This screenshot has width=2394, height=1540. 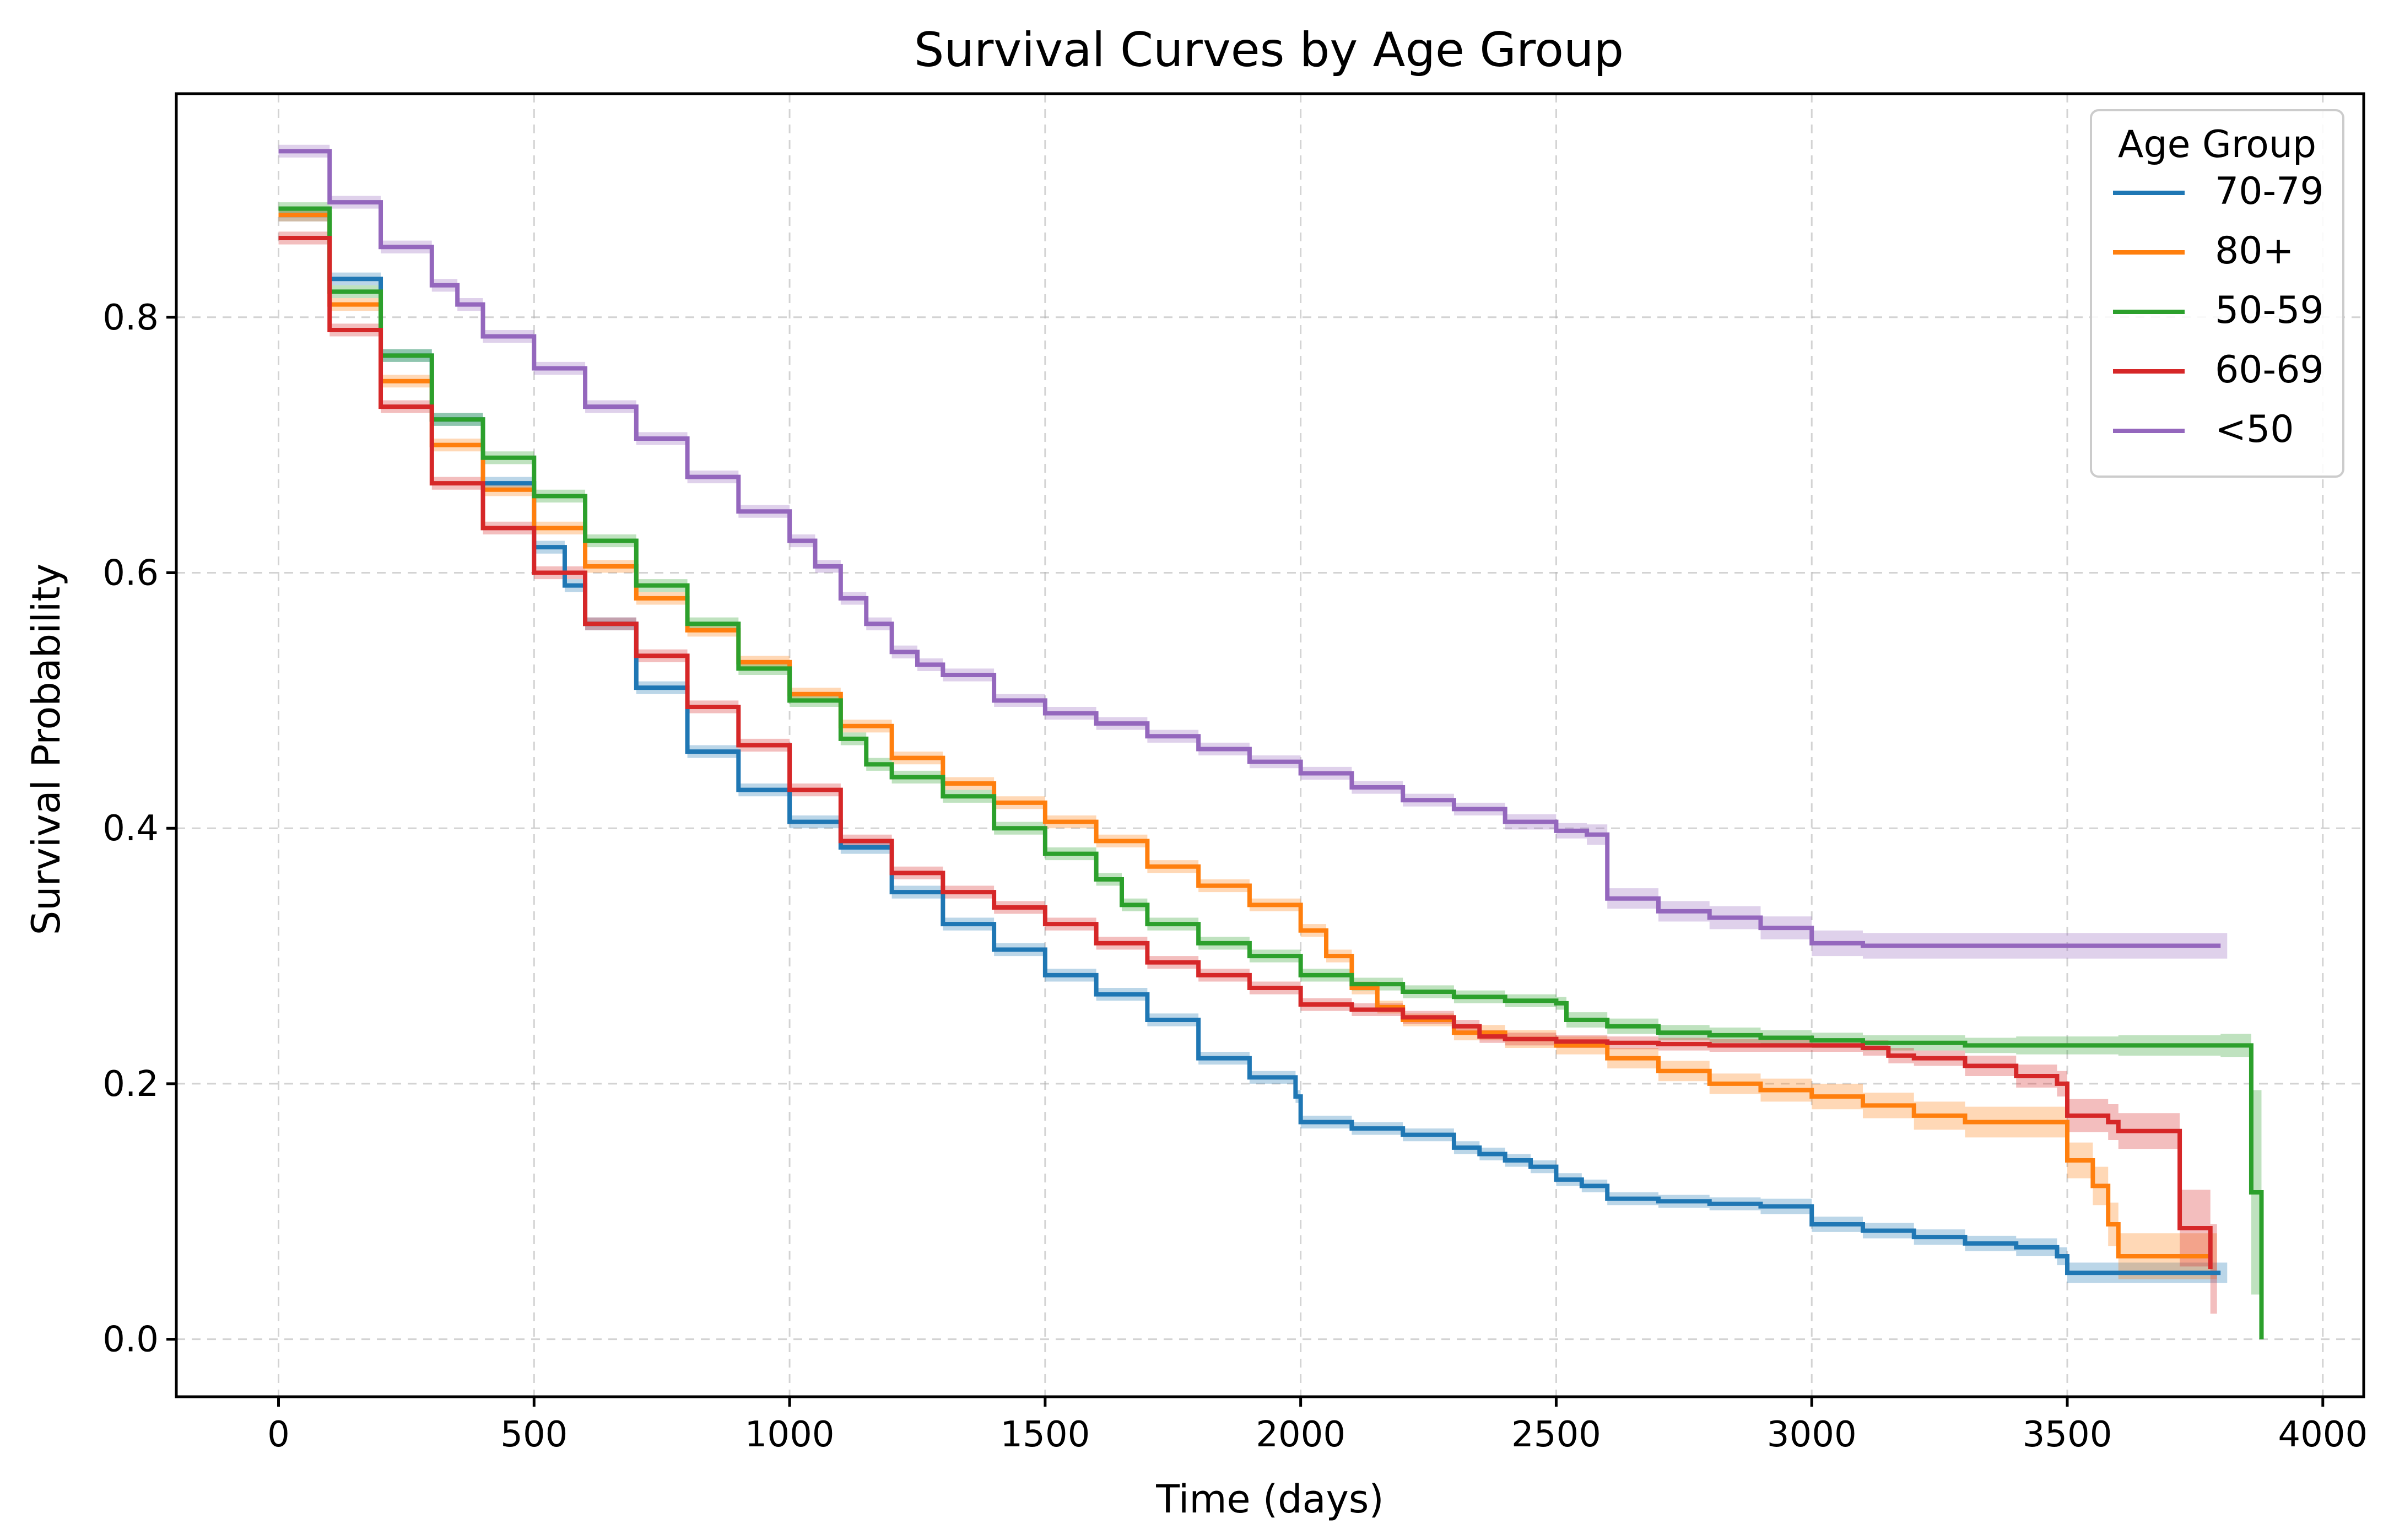 I want to click on legend-box, so click(x=2217, y=293).